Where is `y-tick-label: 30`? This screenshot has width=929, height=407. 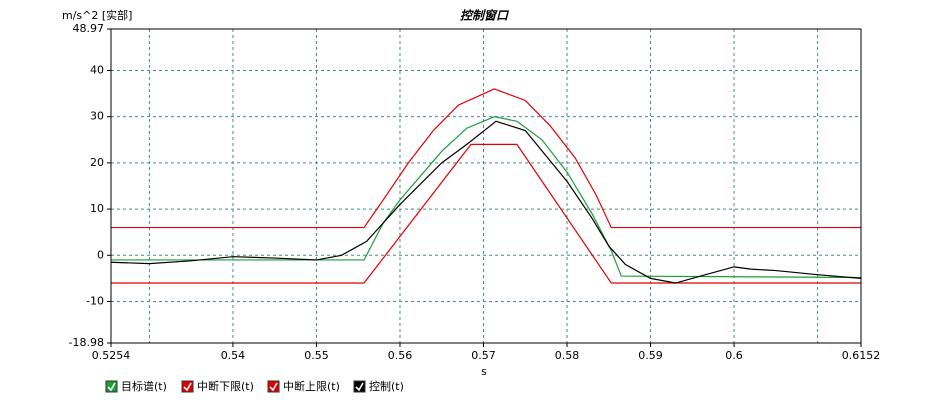
y-tick-label: 30 is located at coordinates (97, 116).